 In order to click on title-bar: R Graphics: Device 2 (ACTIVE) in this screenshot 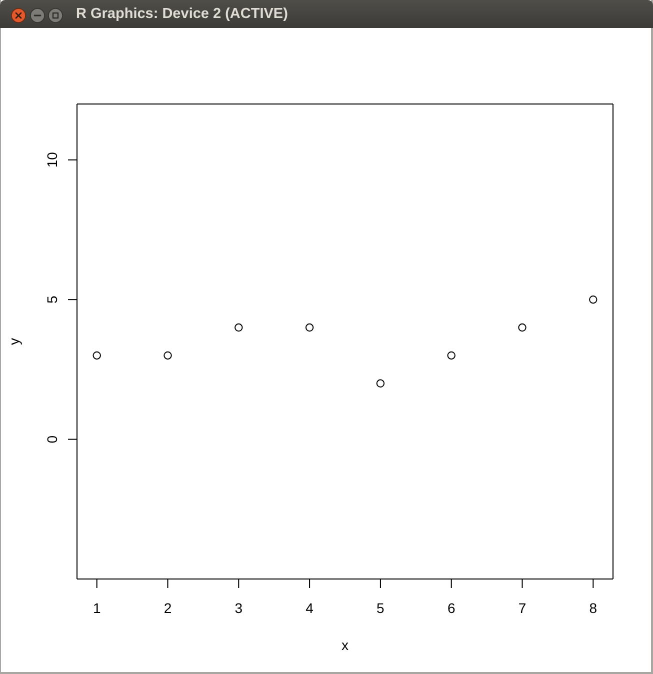, I will do `click(326, 14)`.